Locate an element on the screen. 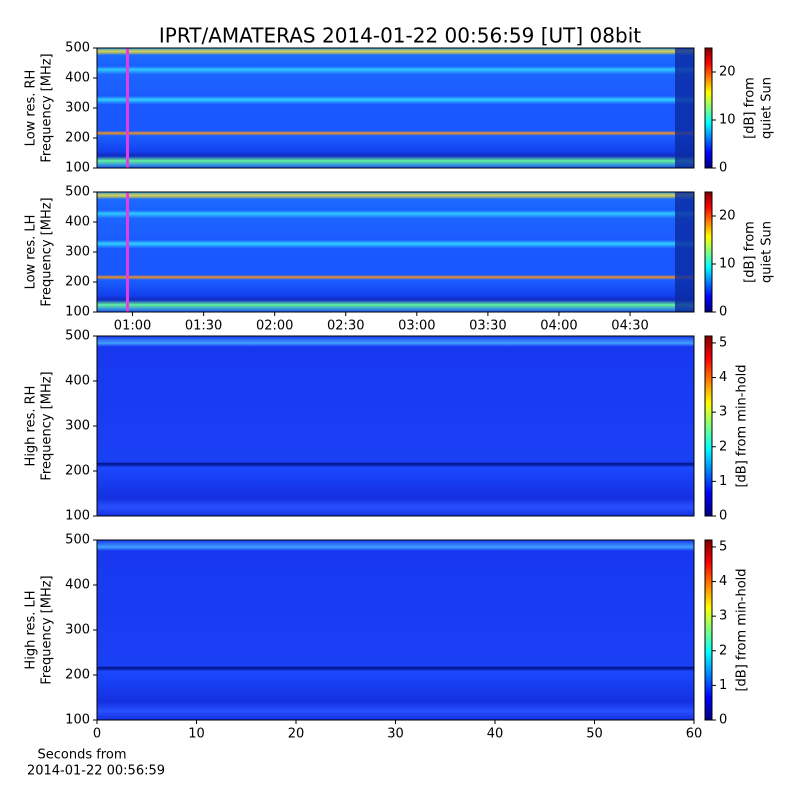  x-tick-label: 10 is located at coordinates (196, 734).